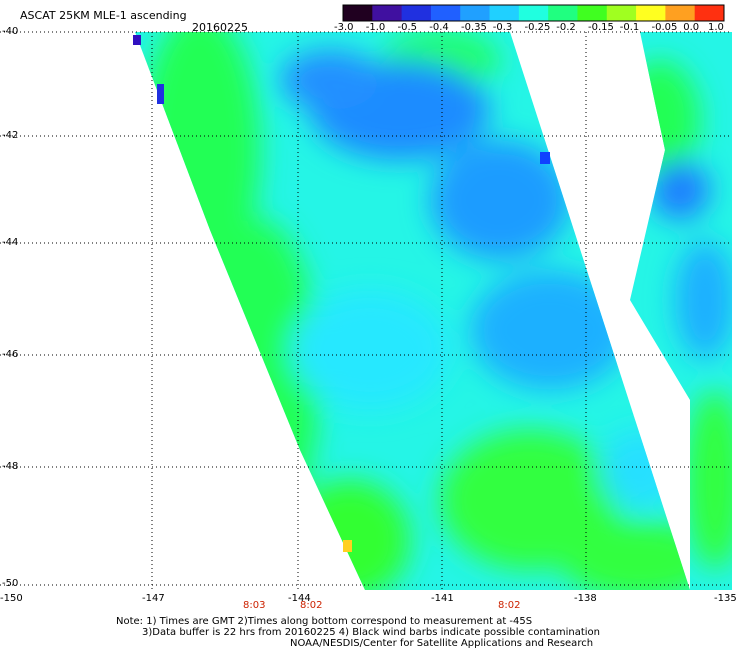 This screenshot has height=650, width=740. Describe the element at coordinates (10, 354) in the screenshot. I see `lat-label: -46` at that location.